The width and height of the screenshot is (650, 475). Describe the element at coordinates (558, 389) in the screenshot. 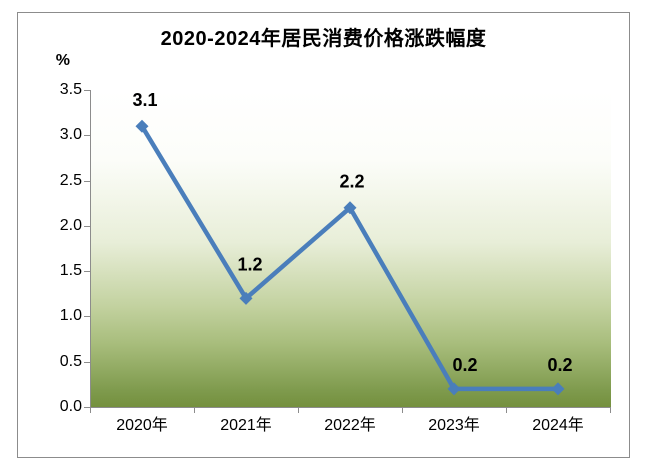

I see `data-point-marker-2024年` at that location.